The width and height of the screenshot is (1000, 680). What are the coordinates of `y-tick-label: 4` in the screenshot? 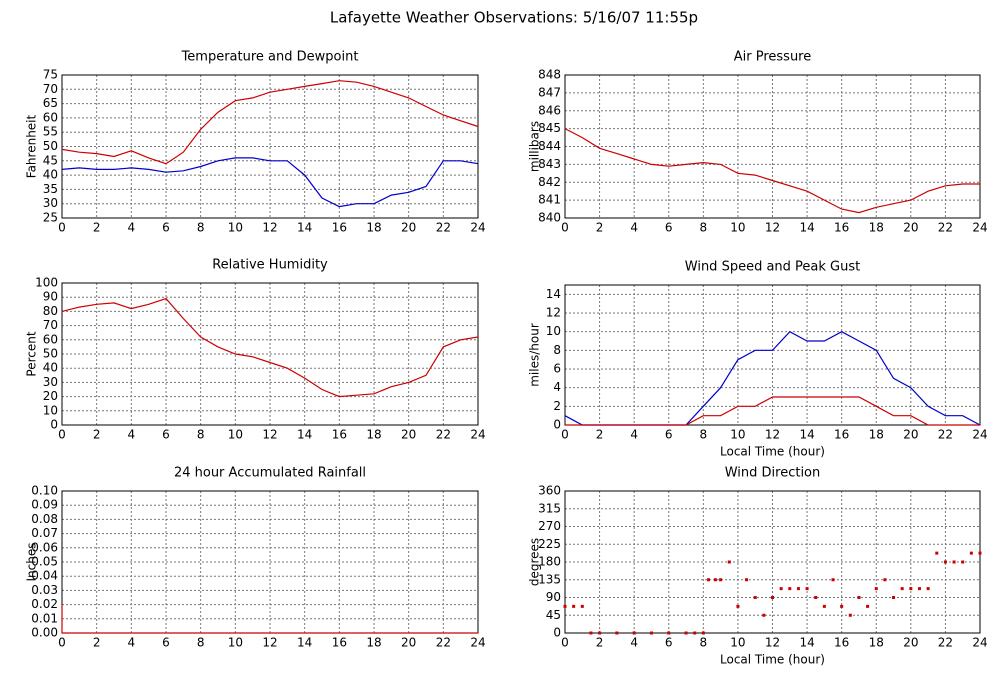 It's located at (557, 387).